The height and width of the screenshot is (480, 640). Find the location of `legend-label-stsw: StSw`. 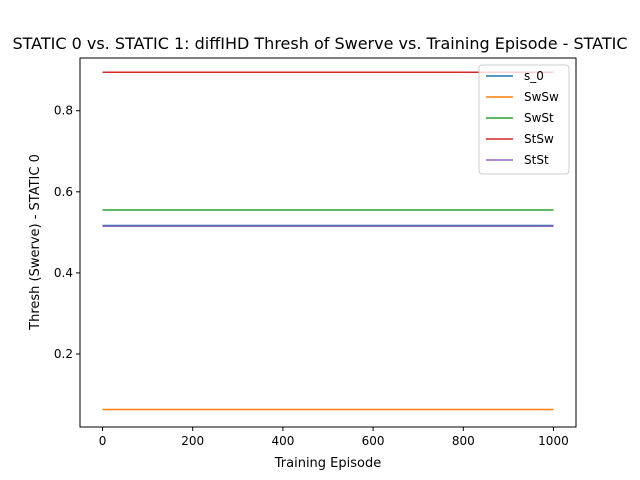

legend-label-stsw: StSw is located at coordinates (539, 139).